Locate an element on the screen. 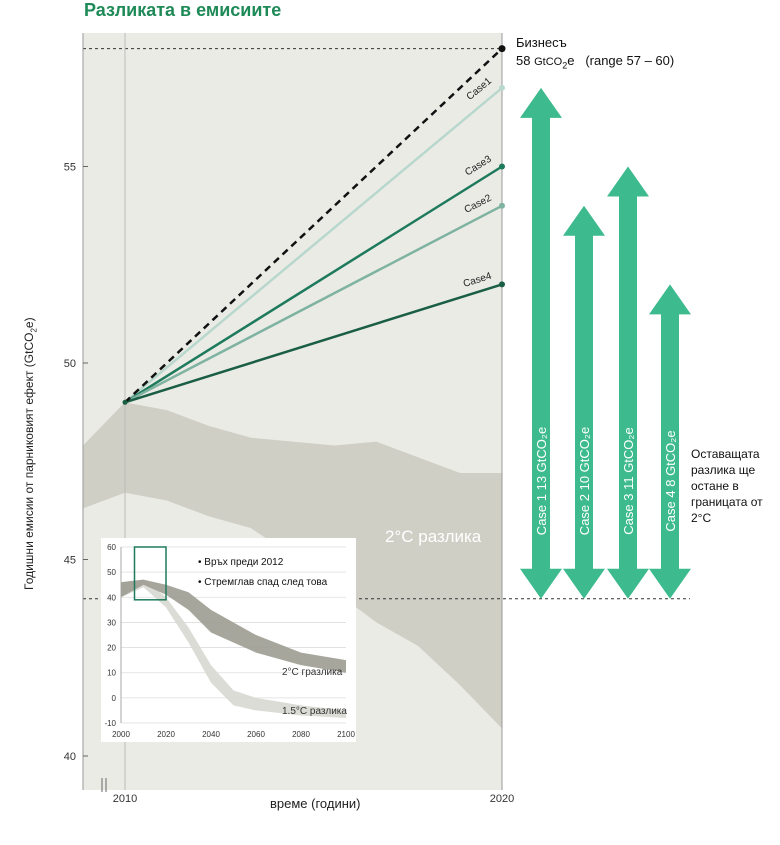 The image size is (780, 845). series-line-case2 is located at coordinates (313, 304).